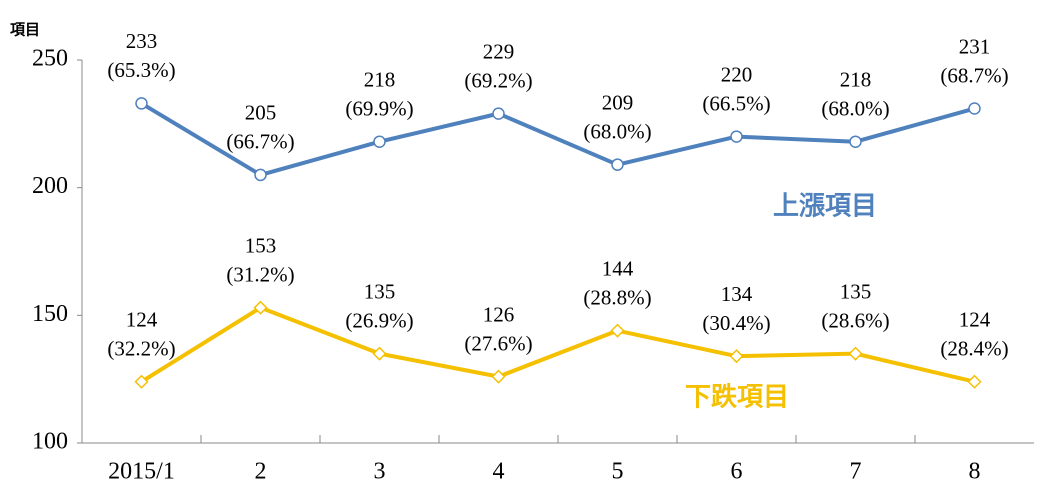  I want to click on series-label: 上漲項目, so click(825, 207).